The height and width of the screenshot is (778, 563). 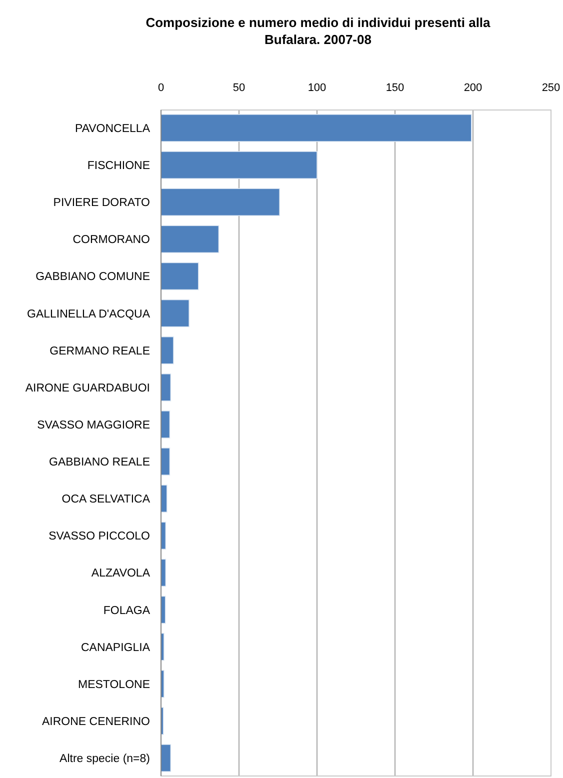 I want to click on x-tick-label: 100, so click(x=317, y=88).